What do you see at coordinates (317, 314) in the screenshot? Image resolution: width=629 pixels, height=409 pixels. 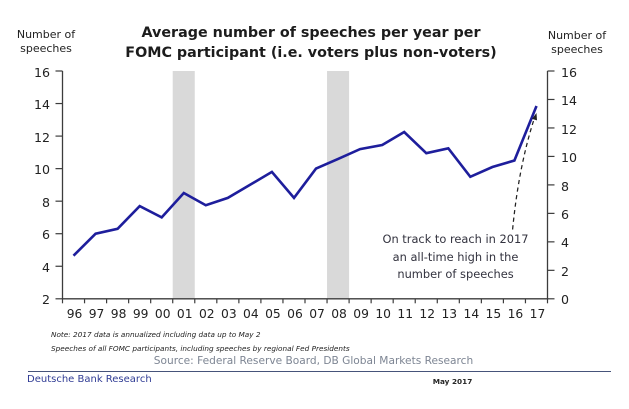 I see `x-tick-label-07: 07` at bounding box center [317, 314].